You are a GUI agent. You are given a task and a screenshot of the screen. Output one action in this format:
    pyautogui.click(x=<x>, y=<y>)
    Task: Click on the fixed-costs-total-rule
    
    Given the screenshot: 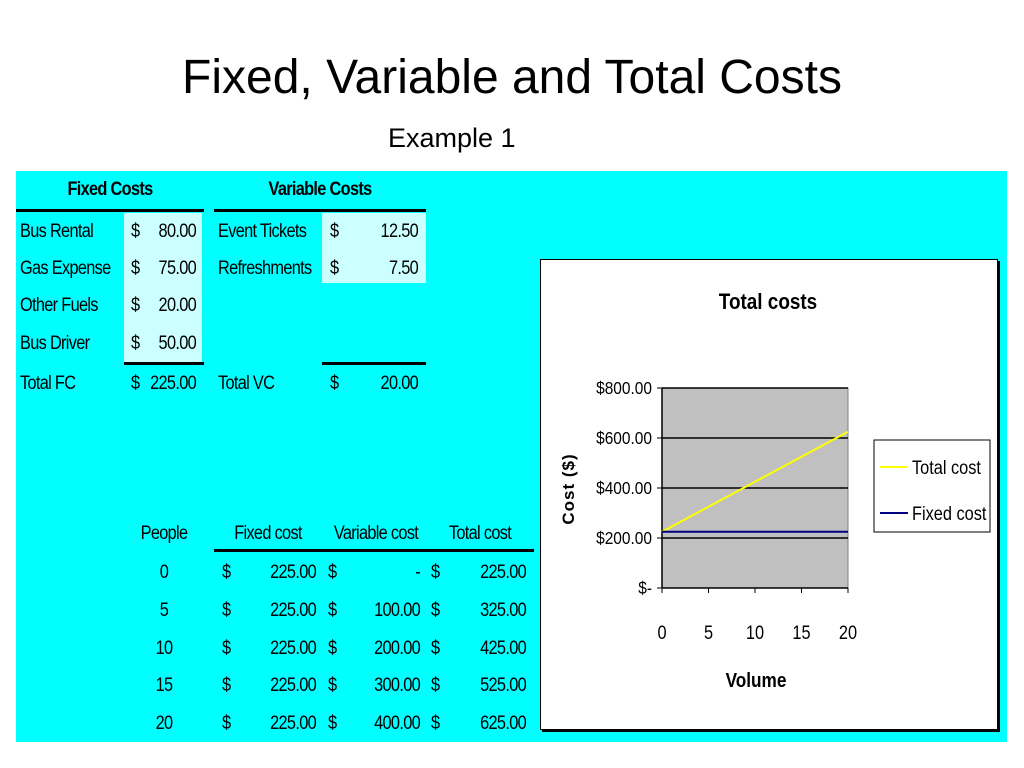 What is the action you would take?
    pyautogui.click(x=164, y=363)
    